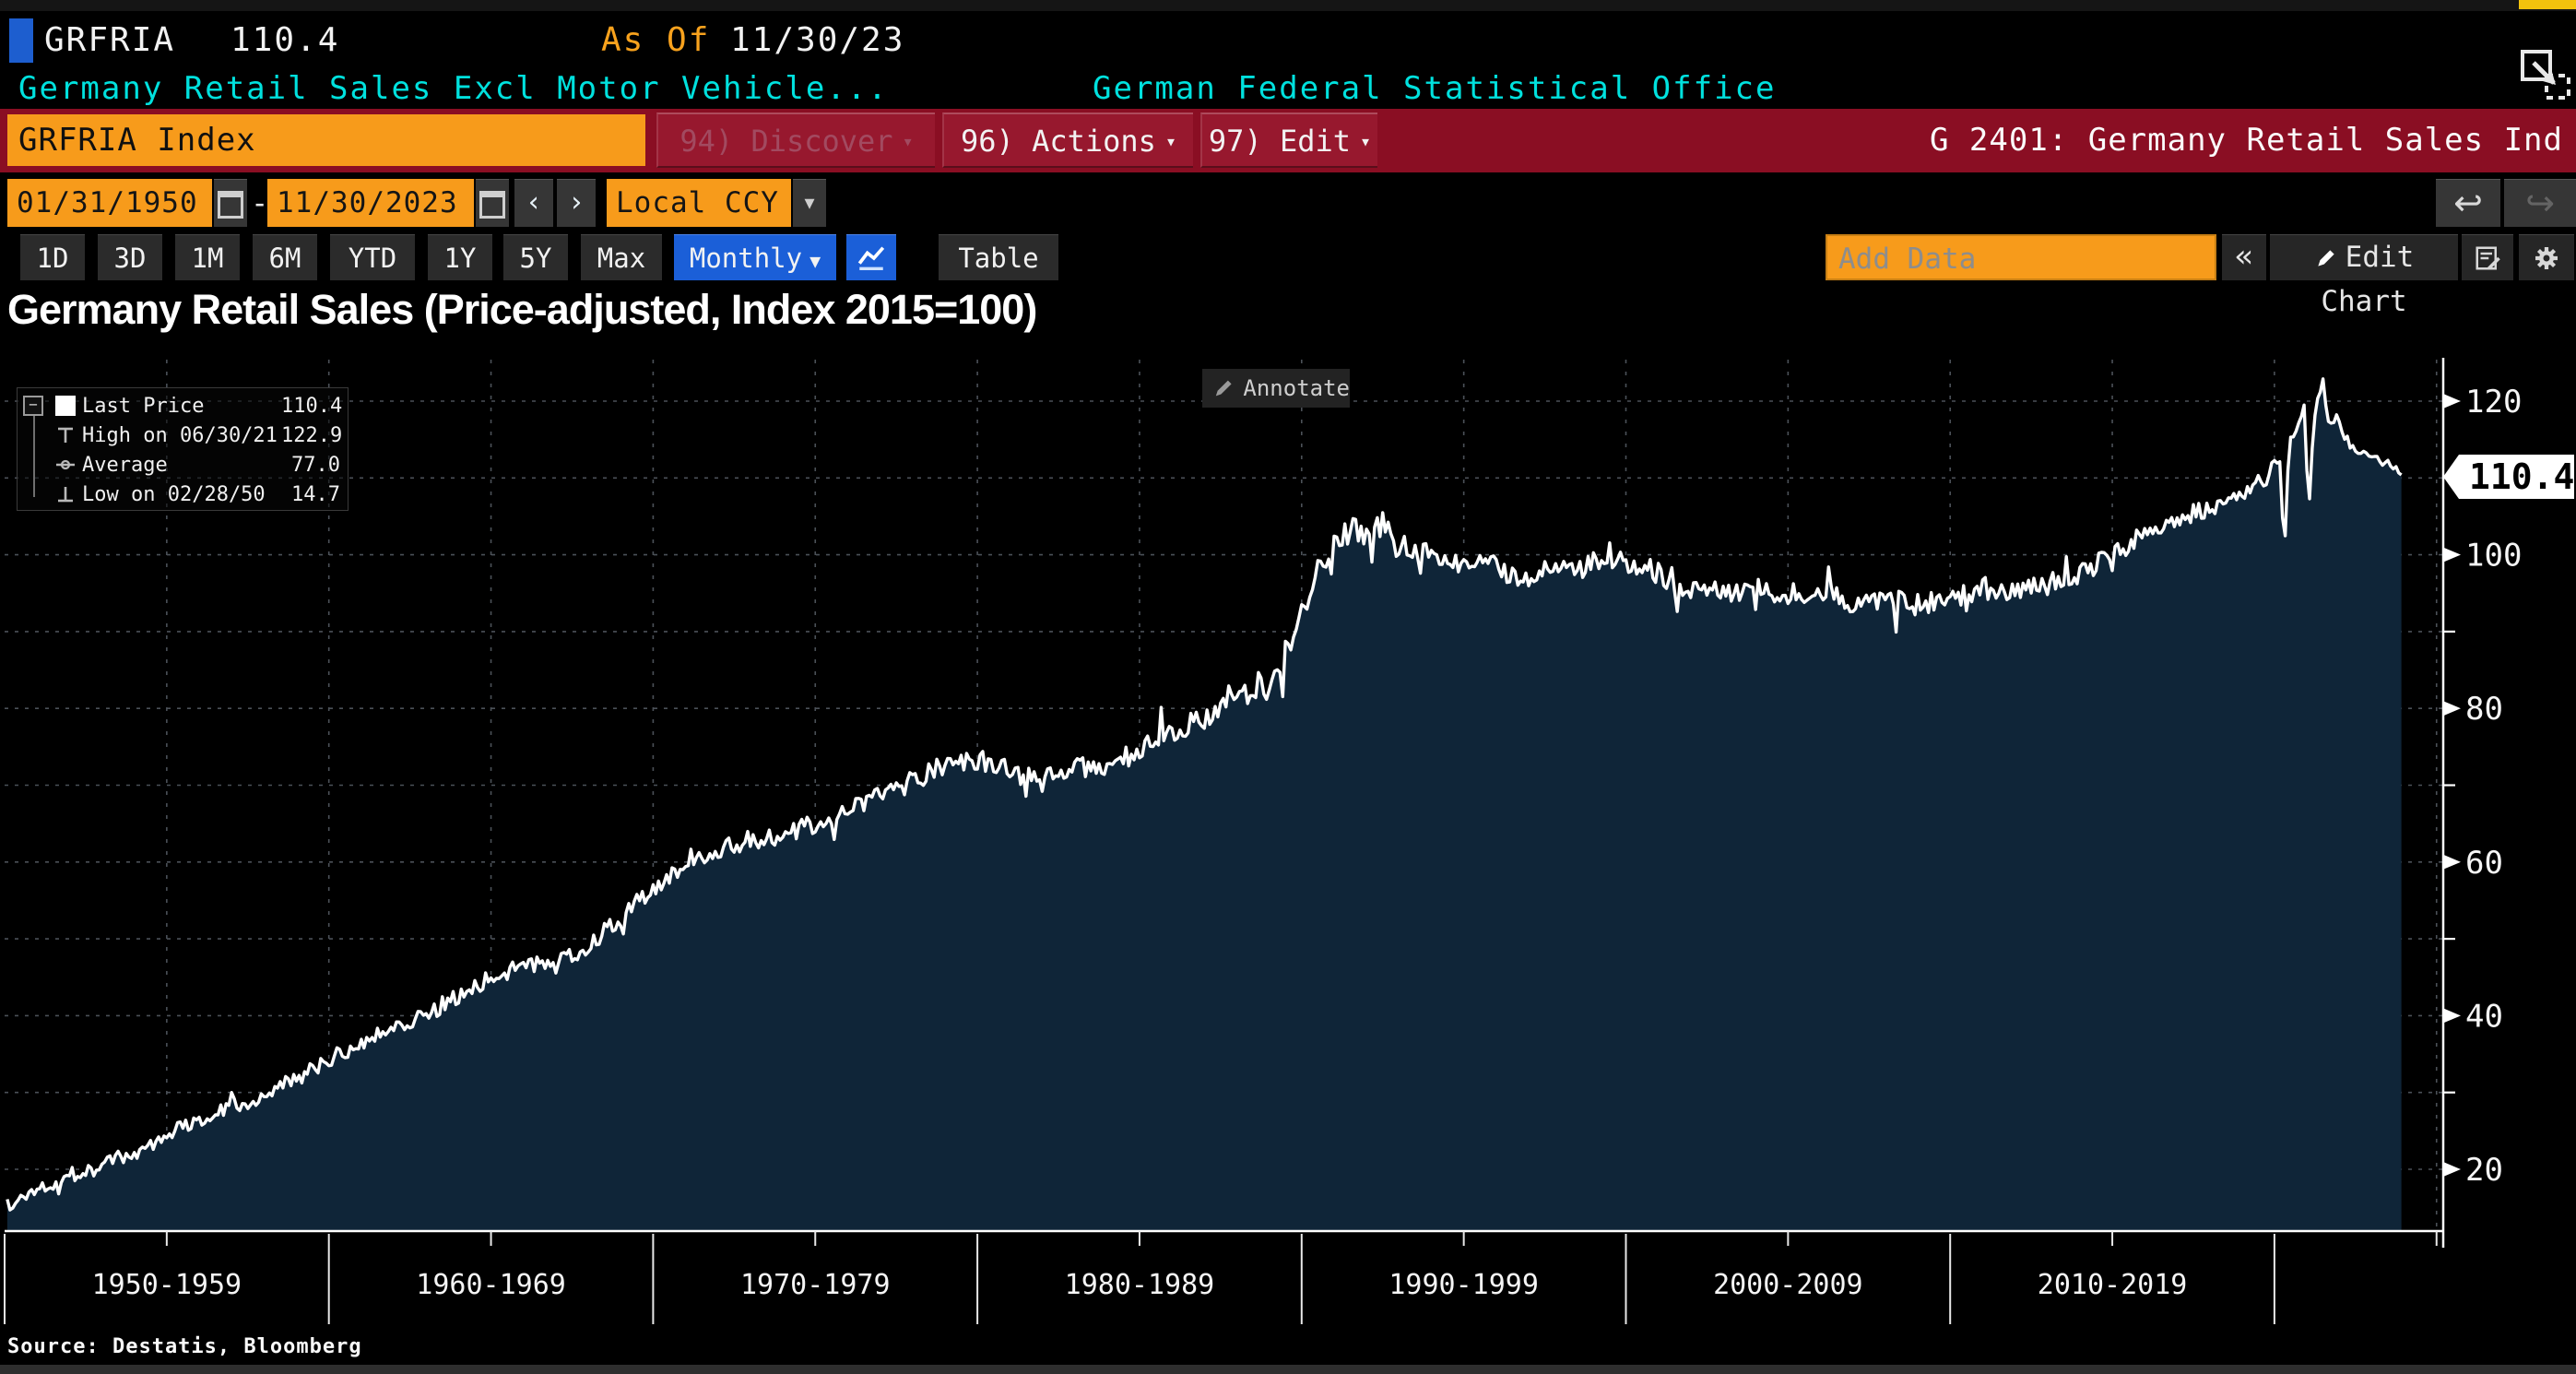  Describe the element at coordinates (2484, 709) in the screenshot. I see `y-axis-label: 80` at that location.